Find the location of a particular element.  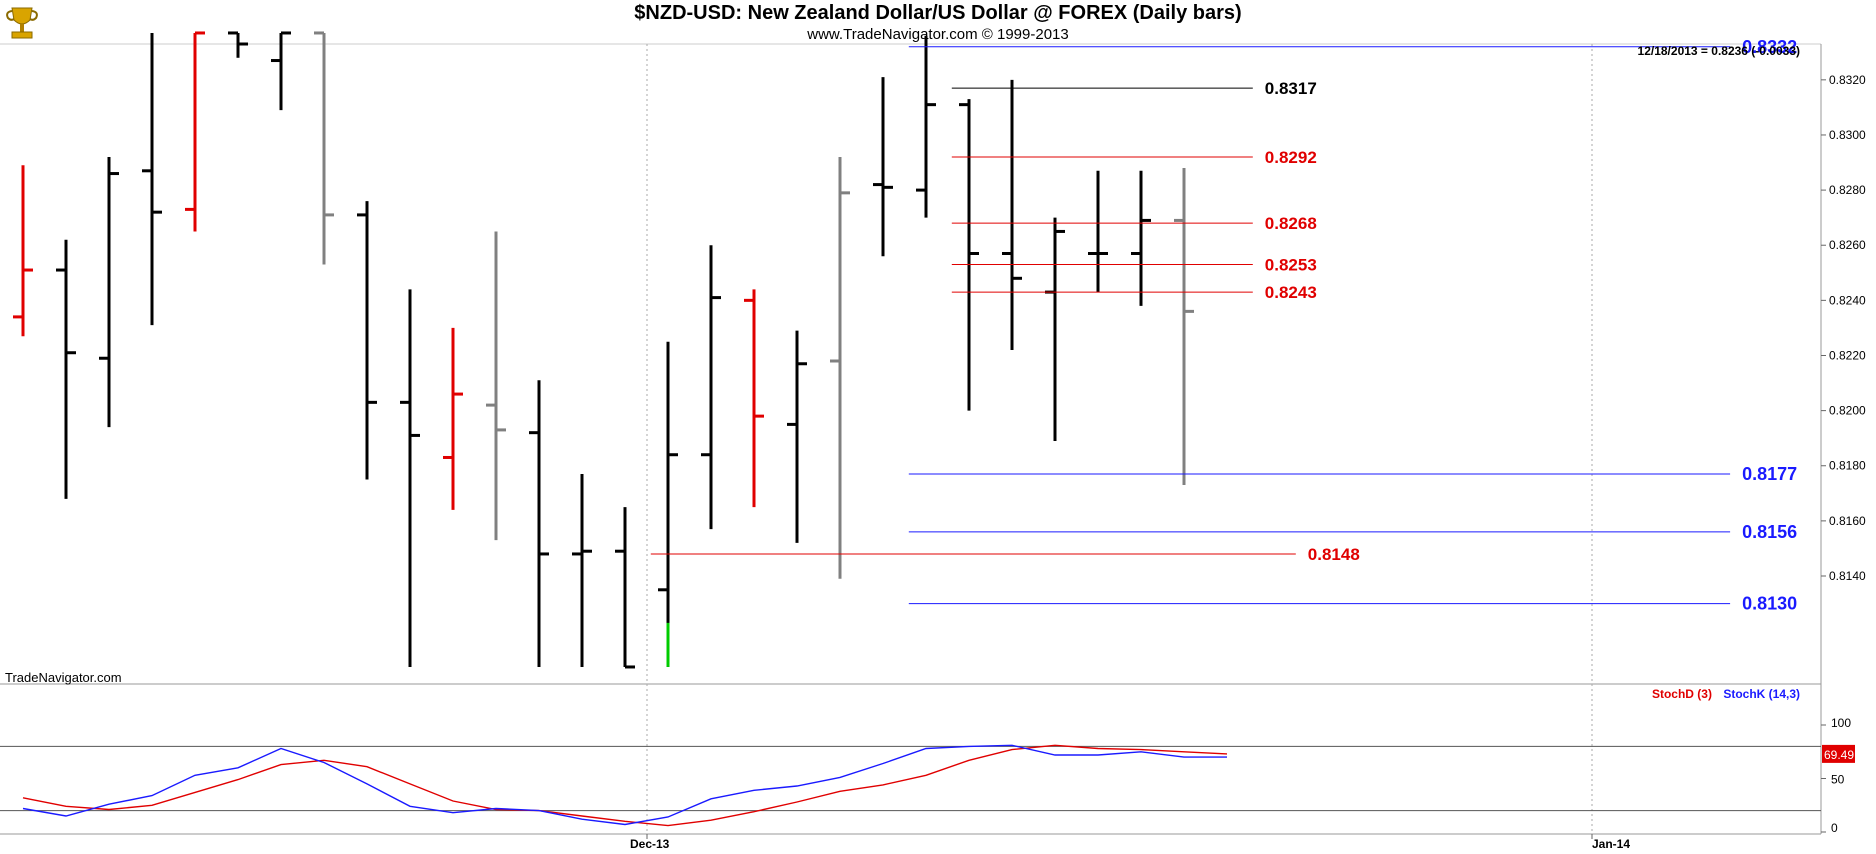

y-tick-label: 0.8240 is located at coordinates (1847, 300).